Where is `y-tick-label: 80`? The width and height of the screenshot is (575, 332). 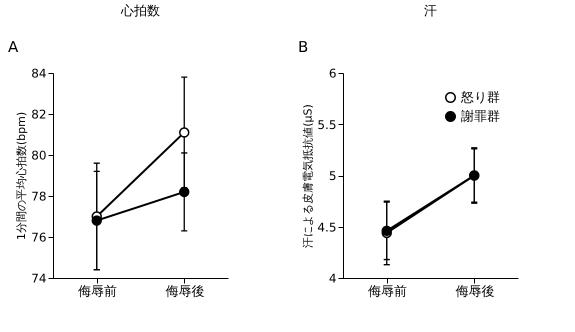 y-tick-label: 80 is located at coordinates (38, 155).